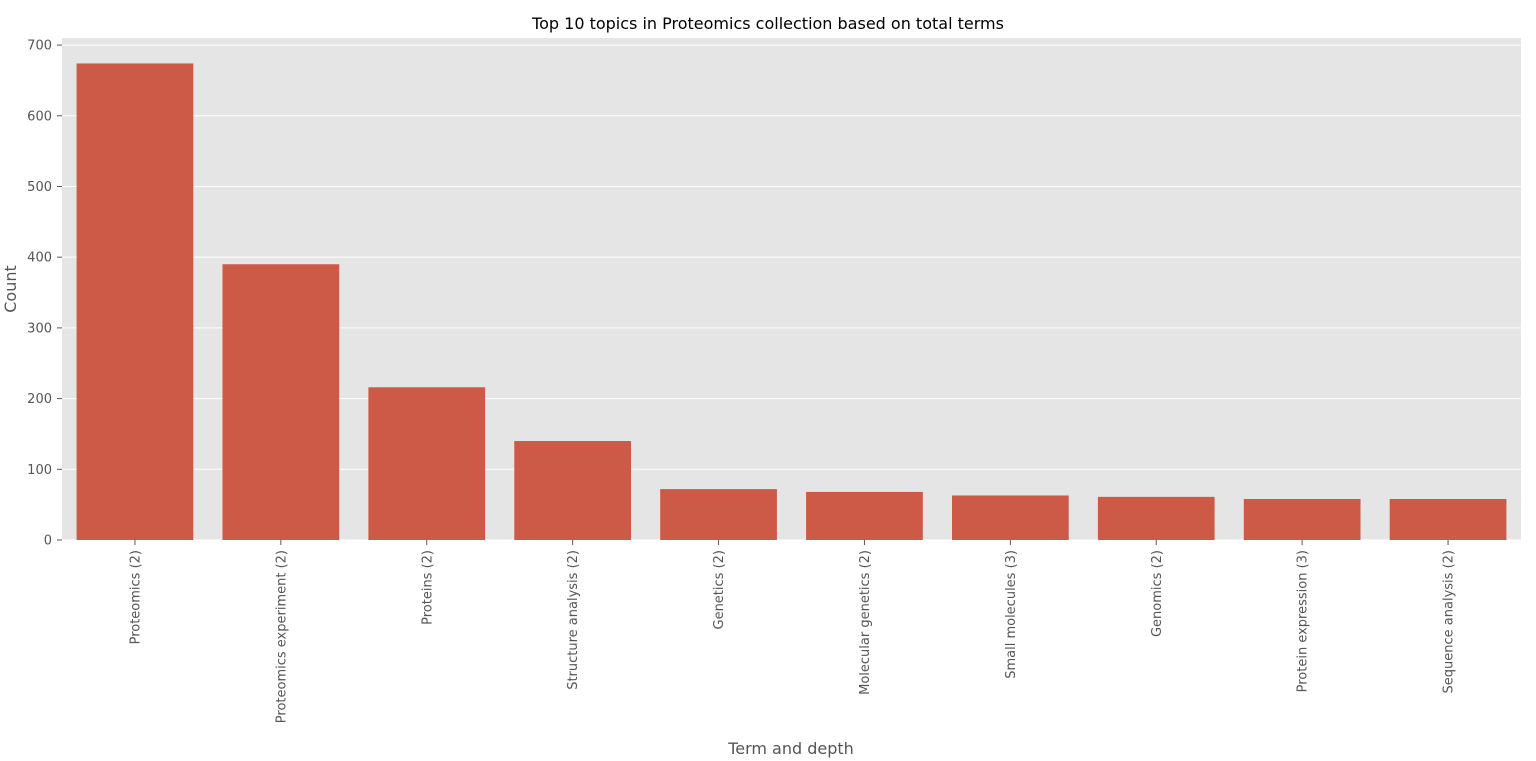 Image resolution: width=1536 pixels, height=761 pixels. I want to click on x-tick-label: Protein expression (3), so click(1303, 621).